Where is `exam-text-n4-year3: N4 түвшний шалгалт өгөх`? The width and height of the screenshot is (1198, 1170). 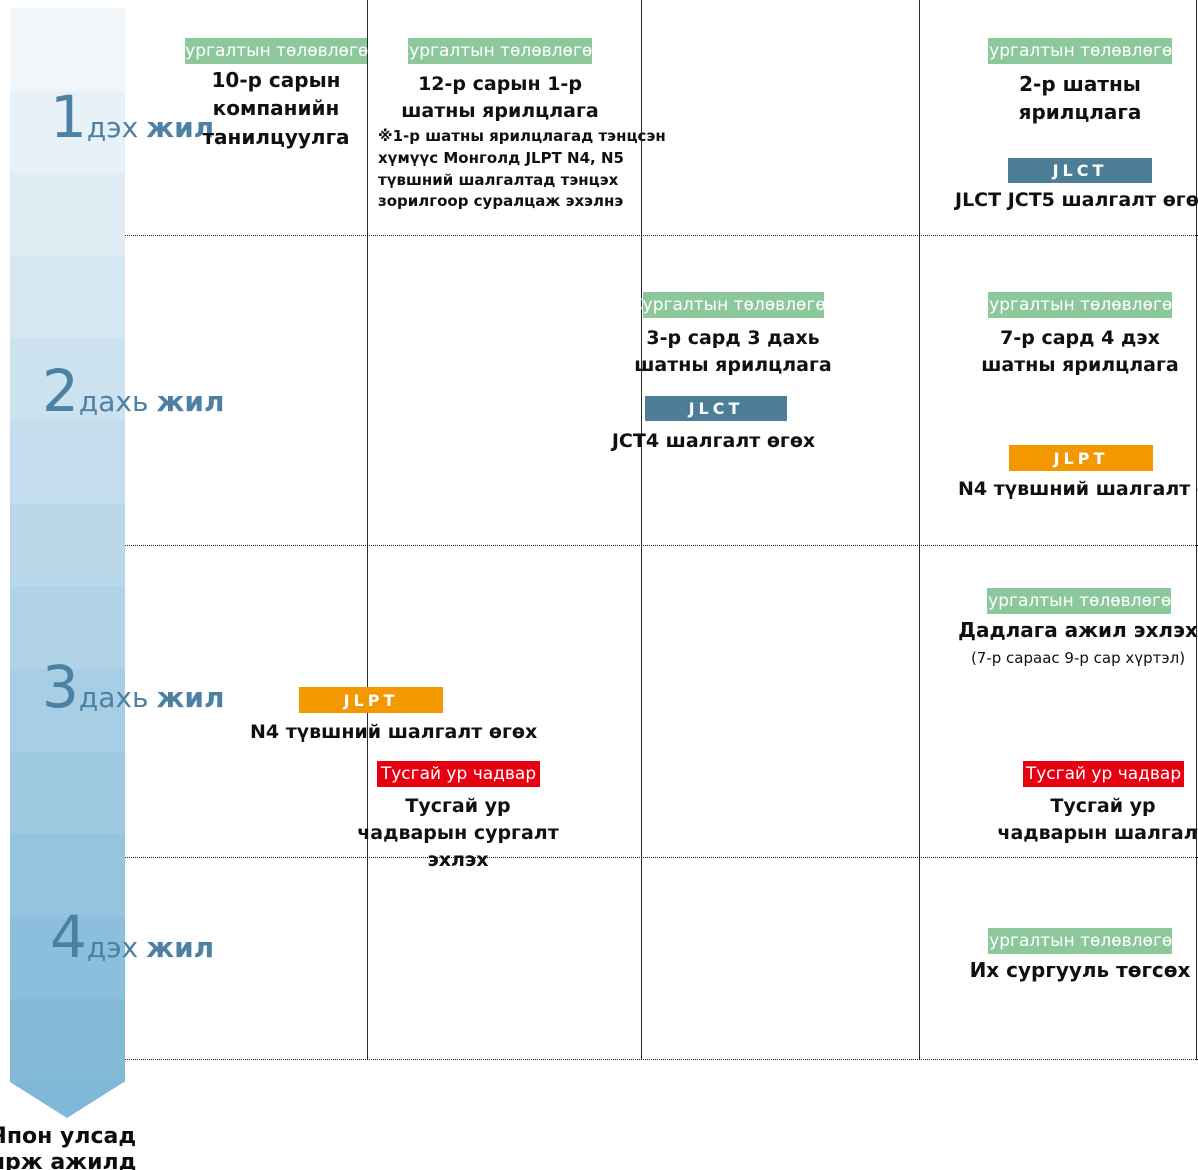
exam-text-n4-year3: N4 түвшний шалгалт өгөх is located at coordinates (394, 732).